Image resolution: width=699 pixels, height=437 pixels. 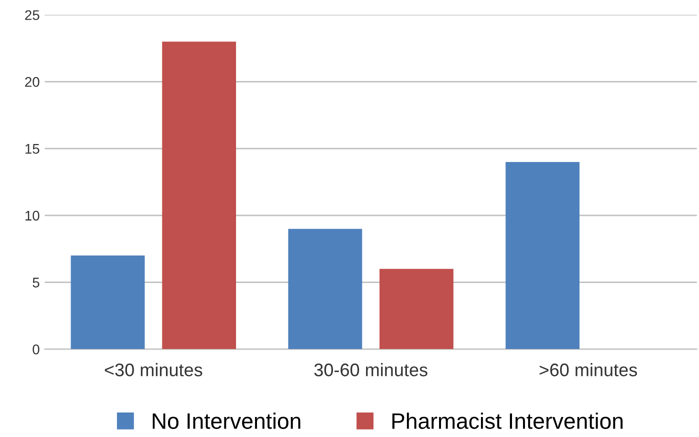 I want to click on y-tick-label: 20, so click(x=32, y=82).